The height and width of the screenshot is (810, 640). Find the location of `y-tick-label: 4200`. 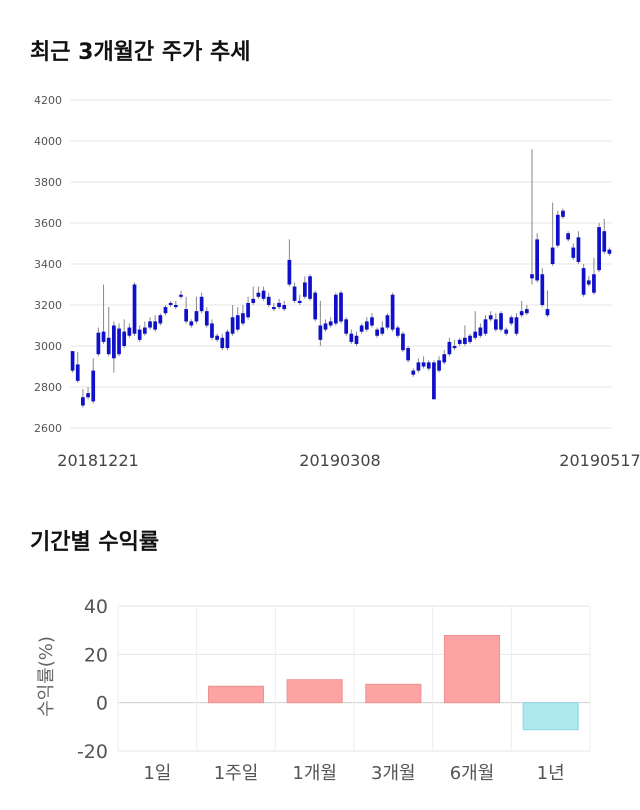

y-tick-label: 4200 is located at coordinates (48, 100).